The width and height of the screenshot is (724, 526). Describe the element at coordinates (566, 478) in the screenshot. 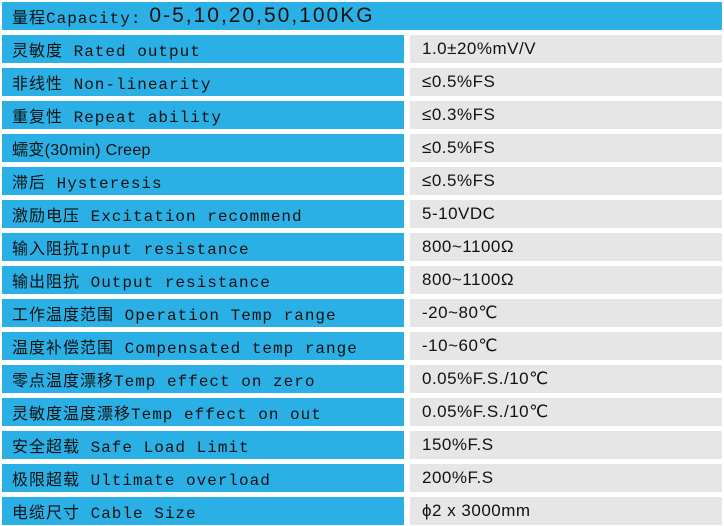

I see `spec-value-cell: 200%F.S` at that location.